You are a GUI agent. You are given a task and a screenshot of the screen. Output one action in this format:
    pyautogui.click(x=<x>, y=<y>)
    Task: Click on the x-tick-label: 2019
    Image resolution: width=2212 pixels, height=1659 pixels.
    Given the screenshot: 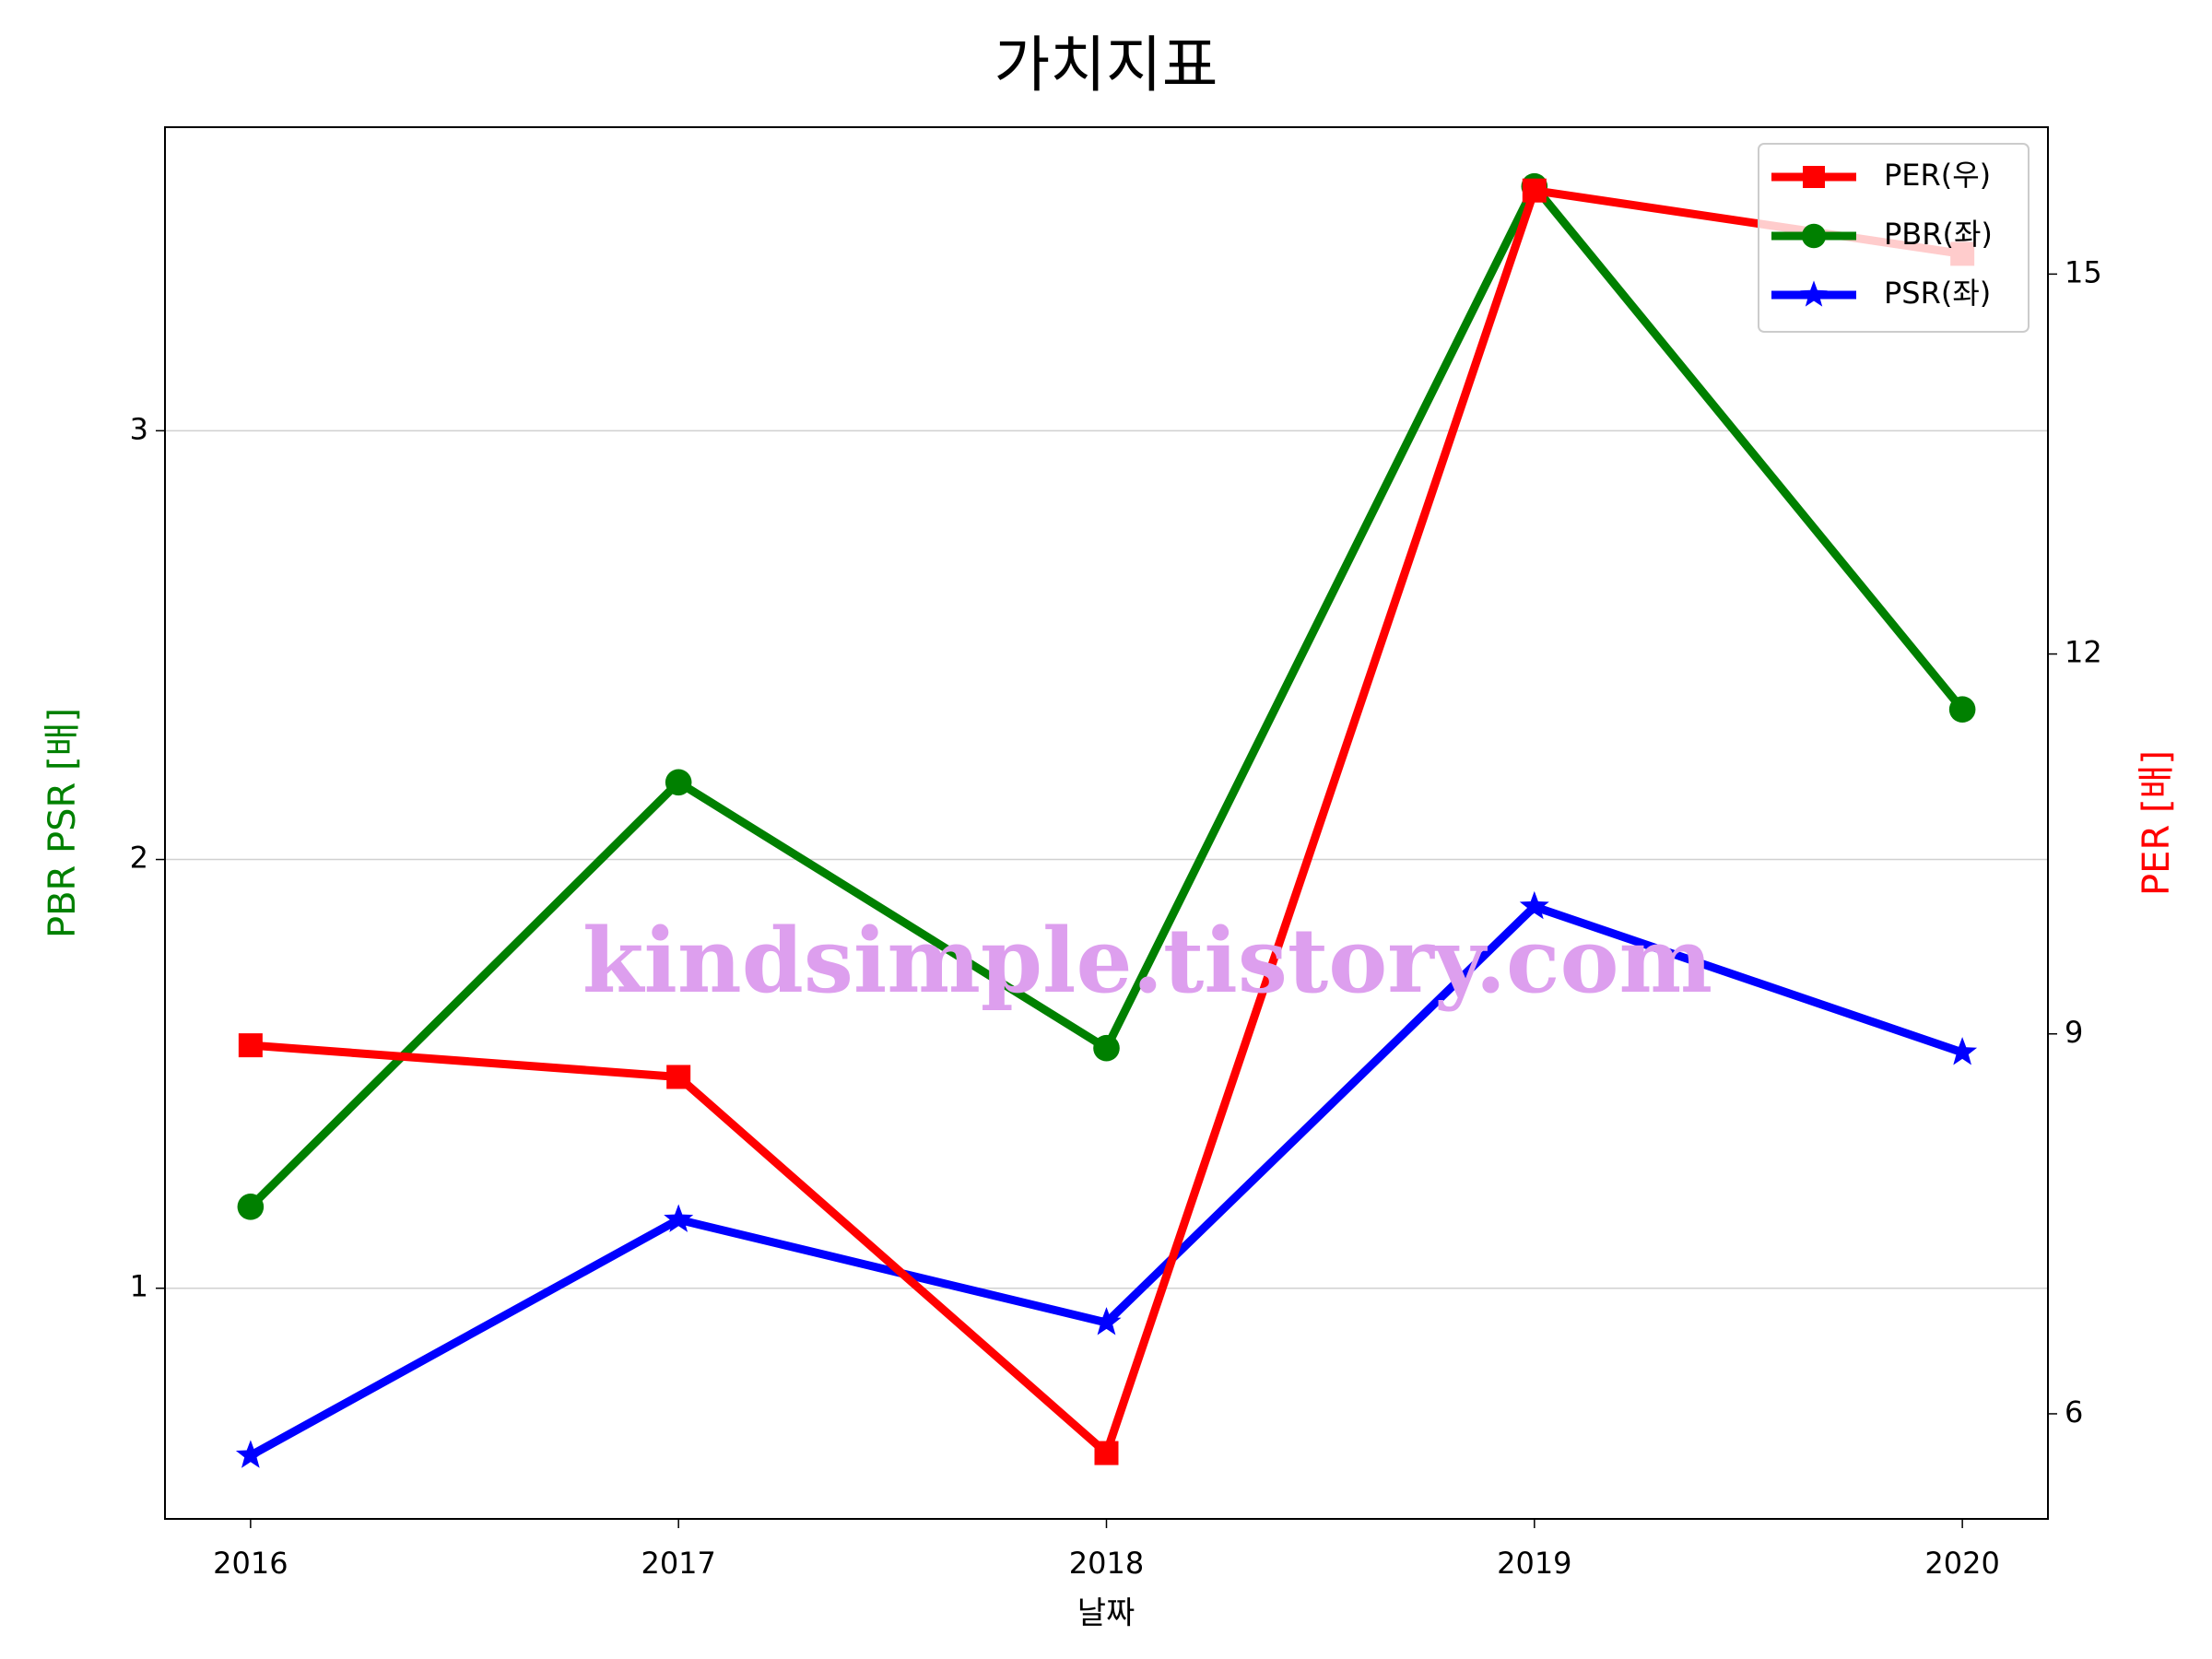 What is the action you would take?
    pyautogui.click(x=1534, y=1563)
    